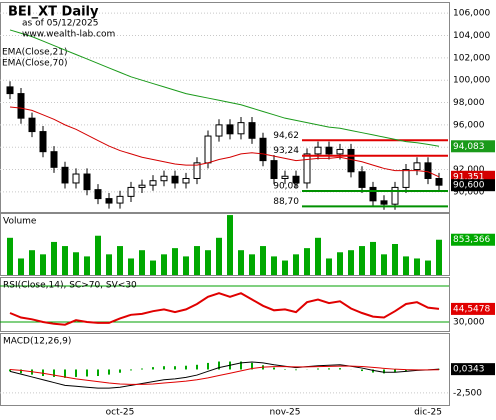 This screenshot has width=496, height=420. I want to click on value-box-label: 94,083, so click(469, 147).